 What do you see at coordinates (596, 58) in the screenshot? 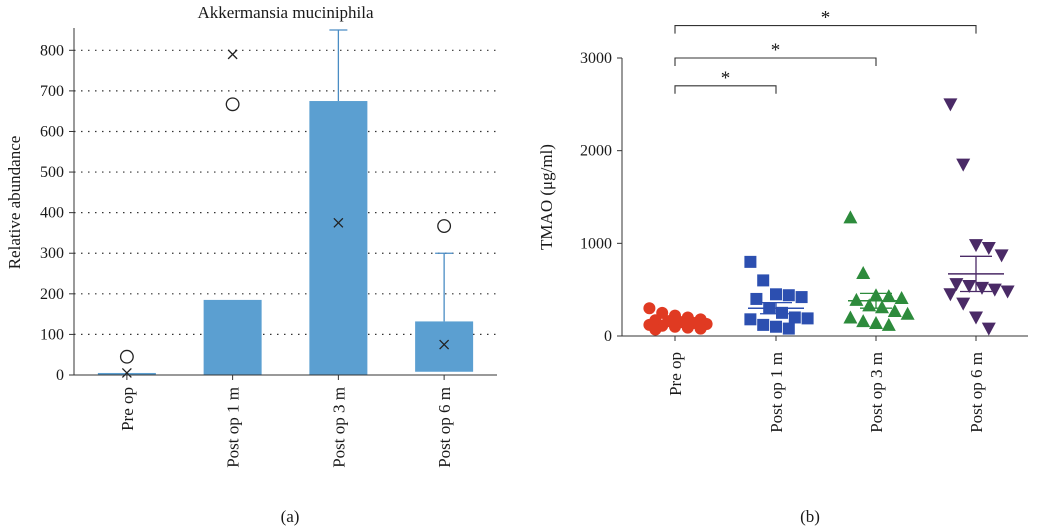
I see `y-tick-label: 3000` at bounding box center [596, 58].